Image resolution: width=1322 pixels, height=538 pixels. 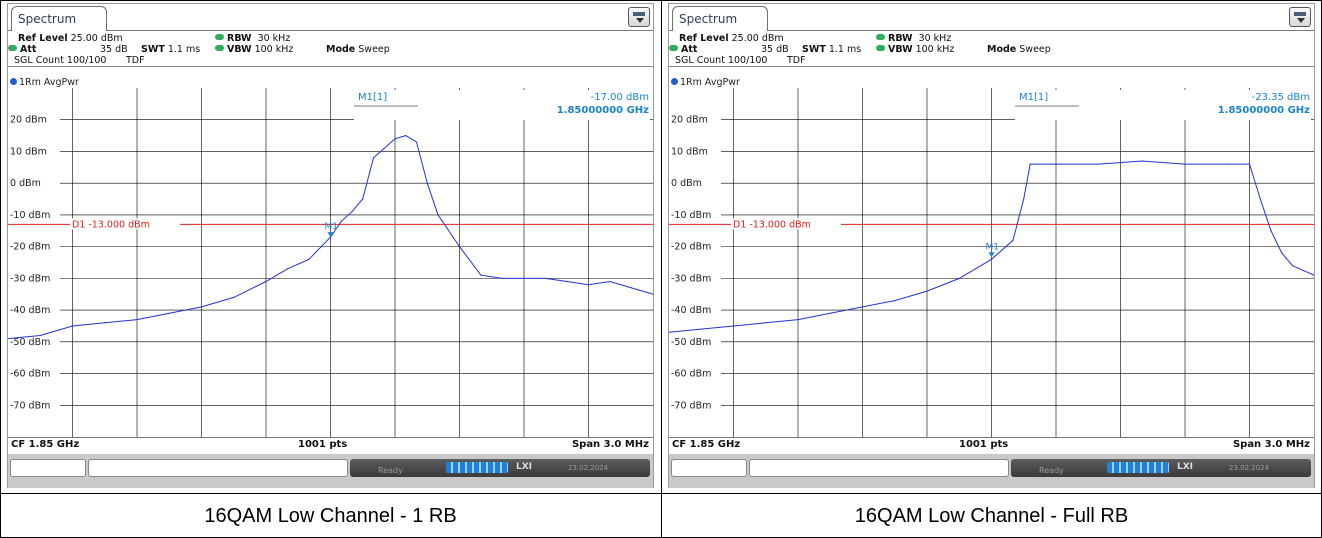 What do you see at coordinates (358, 49) in the screenshot?
I see `mode-readout: Mode Sweep` at bounding box center [358, 49].